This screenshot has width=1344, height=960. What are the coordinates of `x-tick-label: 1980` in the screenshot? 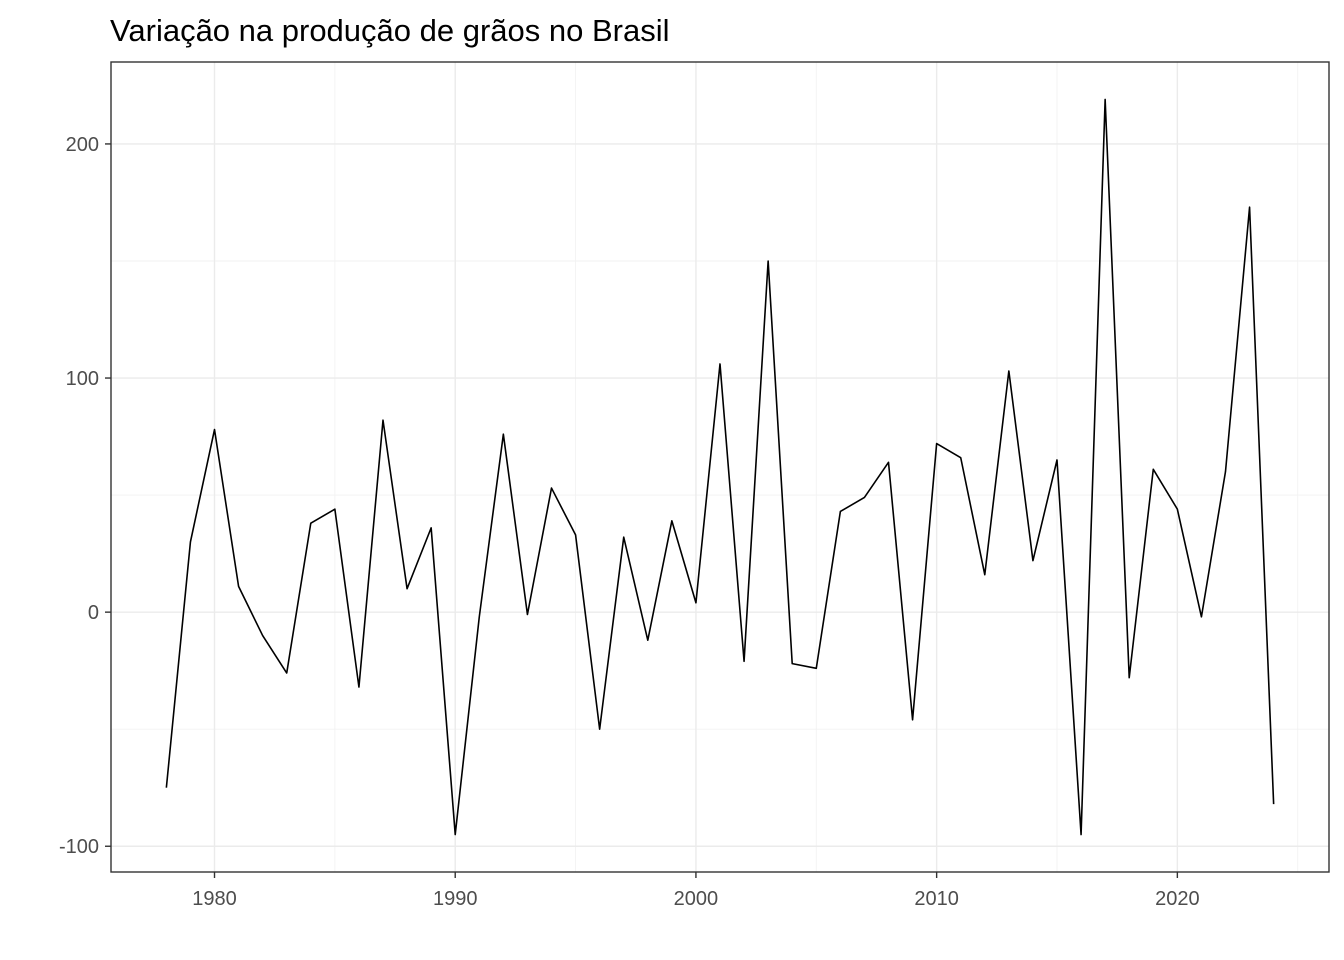 It's located at (214, 899).